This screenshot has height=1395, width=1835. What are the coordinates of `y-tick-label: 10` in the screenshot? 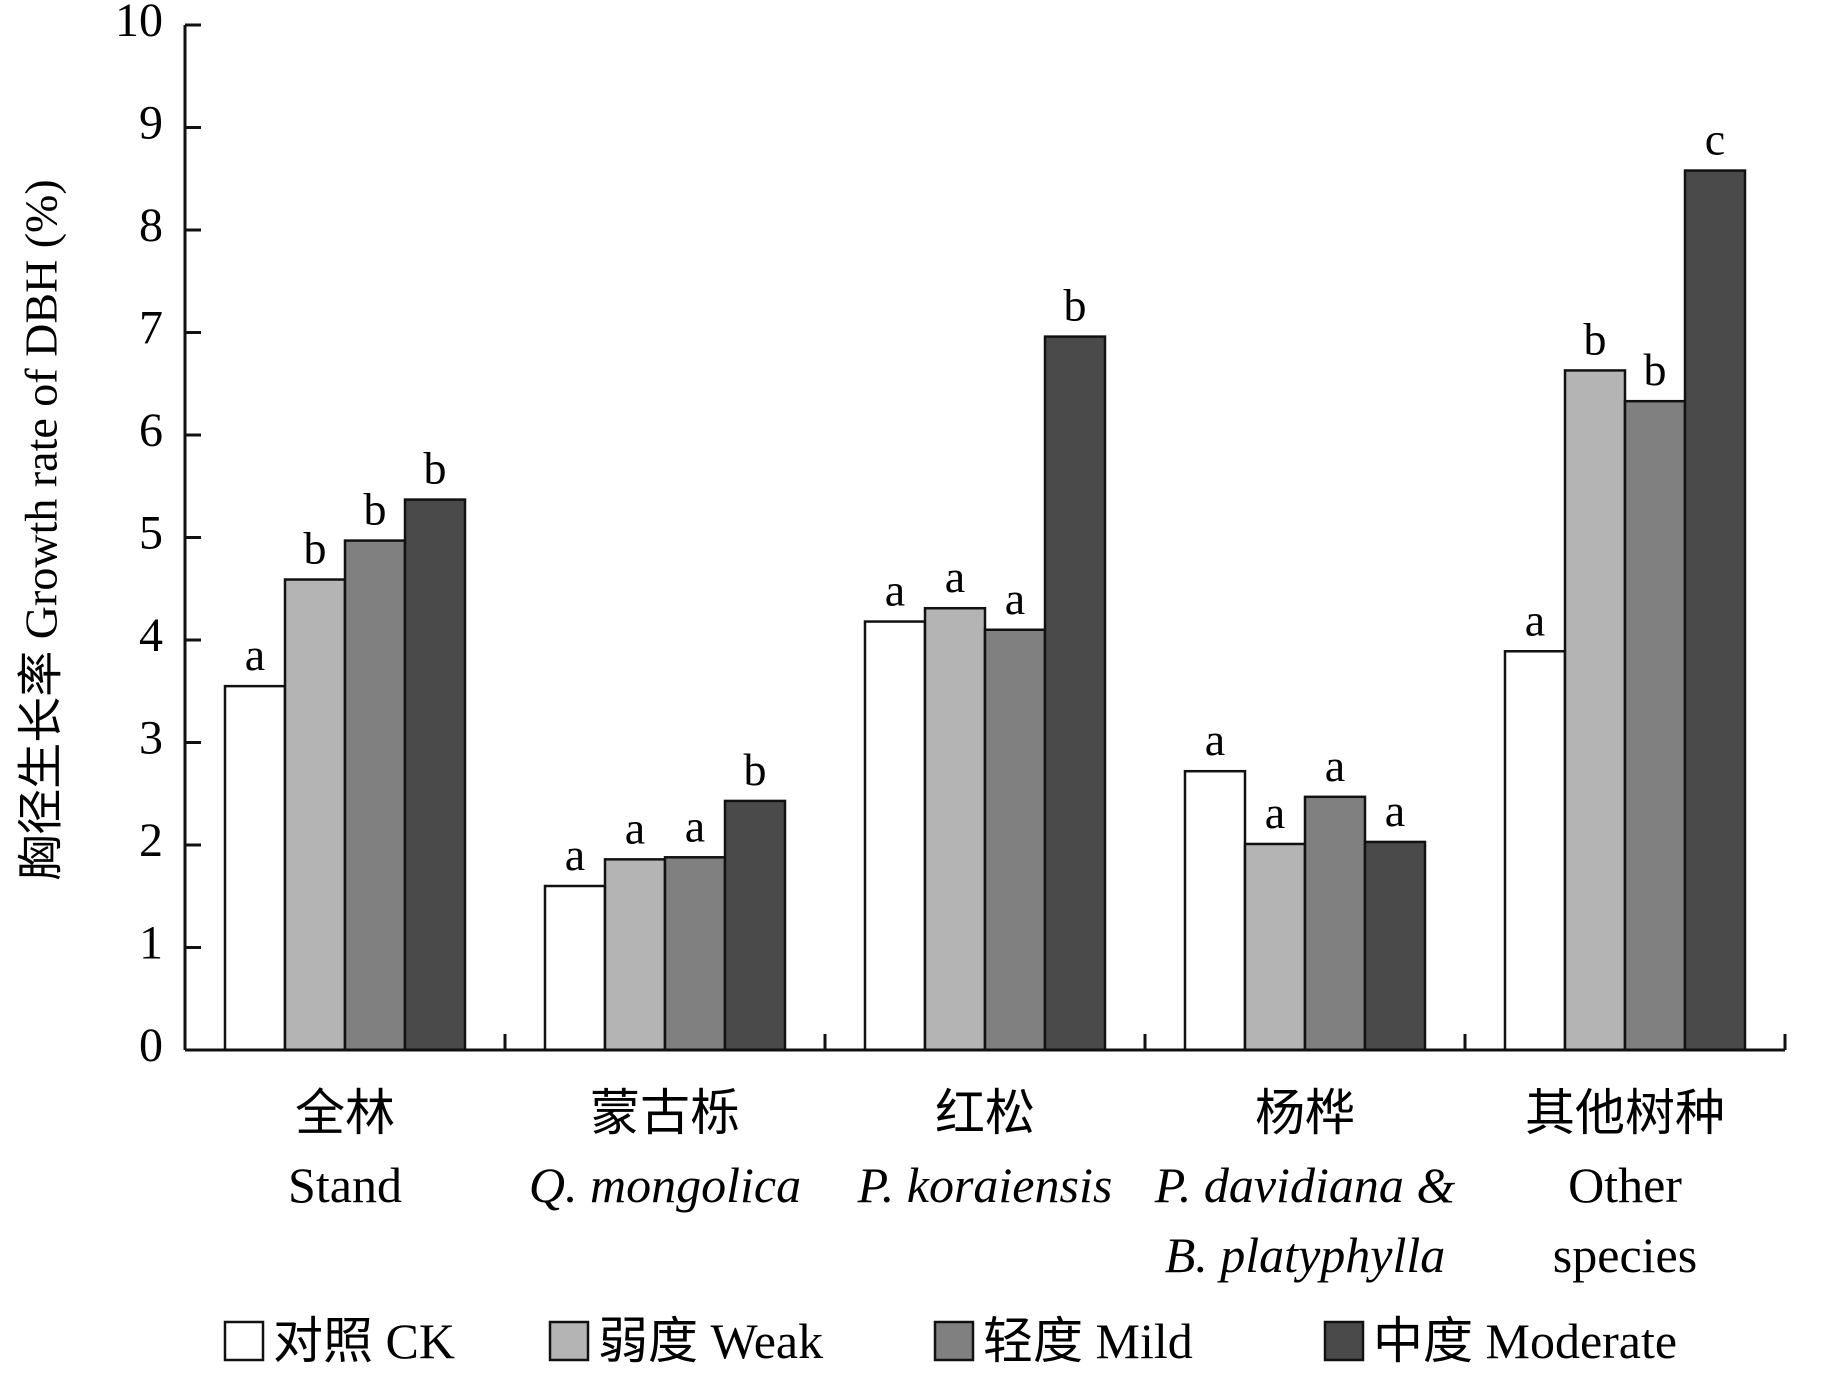 It's located at (139, 23).